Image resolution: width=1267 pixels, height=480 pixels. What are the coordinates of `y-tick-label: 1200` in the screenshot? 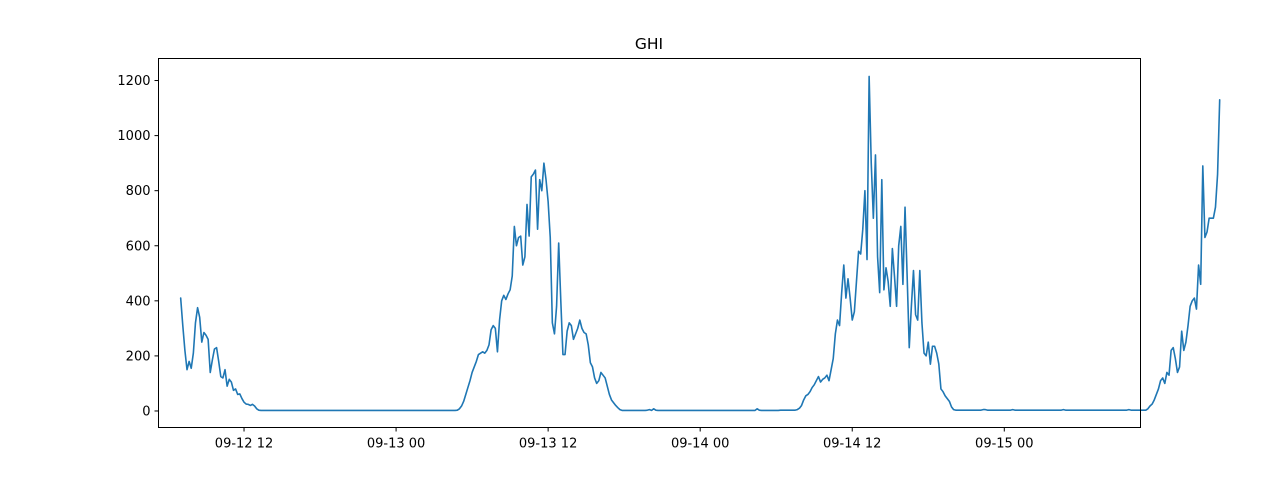 It's located at (133, 81).